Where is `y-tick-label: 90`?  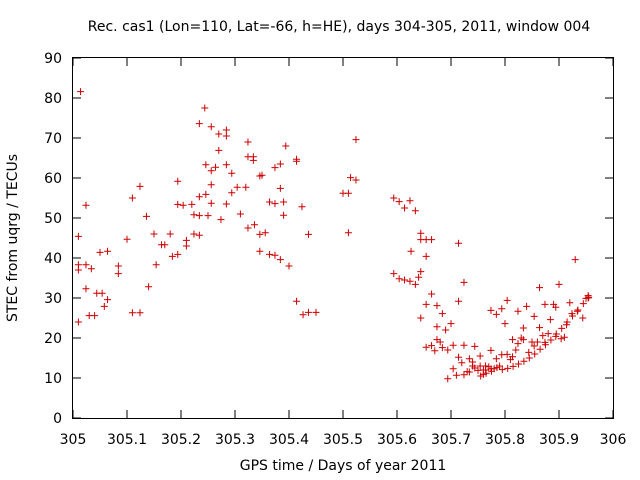 y-tick-label: 90 is located at coordinates (53, 59).